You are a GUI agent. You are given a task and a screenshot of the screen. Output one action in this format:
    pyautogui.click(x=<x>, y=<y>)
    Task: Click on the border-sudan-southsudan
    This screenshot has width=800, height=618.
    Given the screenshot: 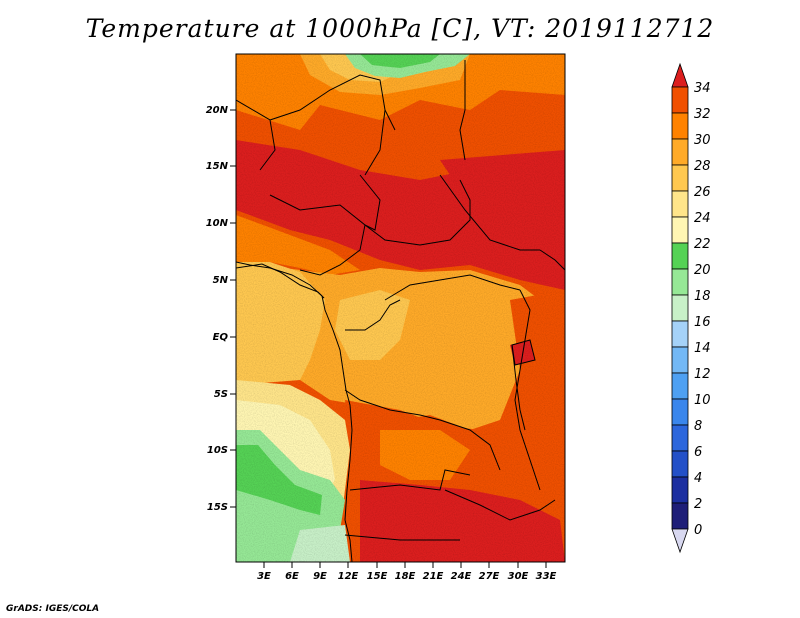 What is the action you would take?
    pyautogui.click(x=489, y=212)
    